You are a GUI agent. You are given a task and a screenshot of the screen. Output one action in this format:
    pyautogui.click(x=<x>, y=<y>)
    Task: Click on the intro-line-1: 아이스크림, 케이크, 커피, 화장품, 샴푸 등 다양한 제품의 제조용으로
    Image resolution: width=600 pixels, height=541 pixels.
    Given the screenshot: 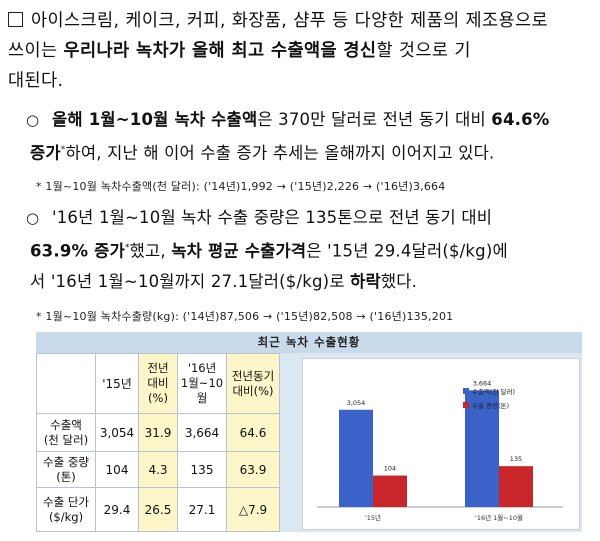 What is the action you would take?
    pyautogui.click(x=302, y=21)
    